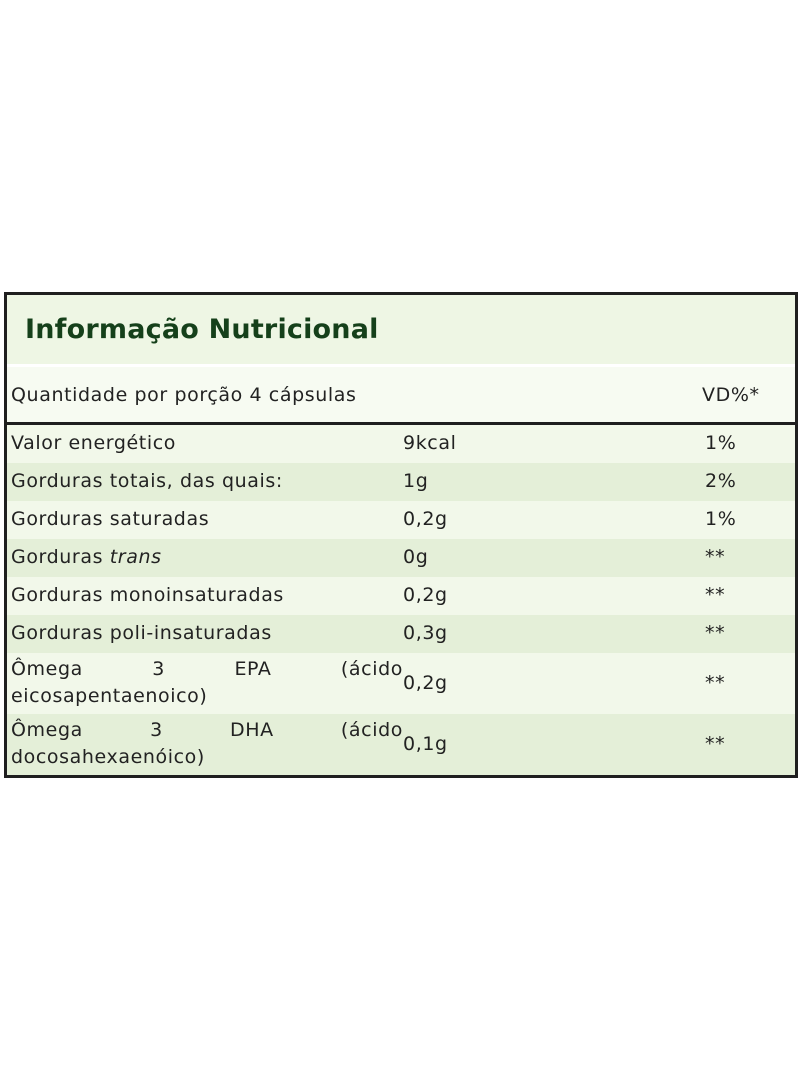 The image size is (800, 1067). I want to click on nutrient-name: Gorduras poli-insaturadas, so click(141, 633).